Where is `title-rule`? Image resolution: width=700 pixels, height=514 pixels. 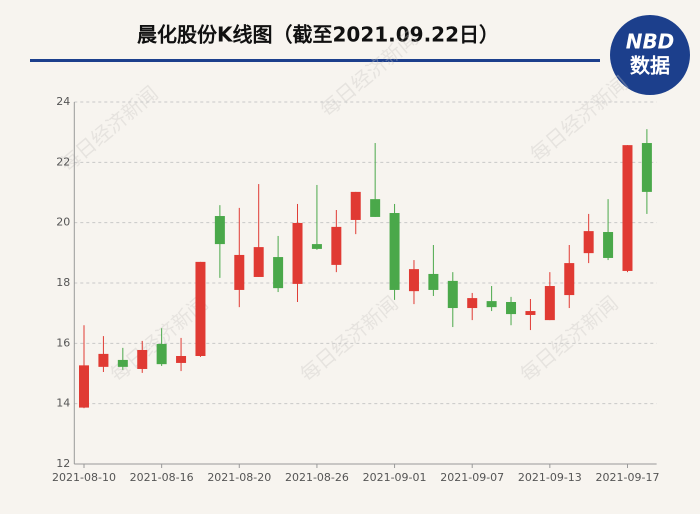
title-rule is located at coordinates (315, 60).